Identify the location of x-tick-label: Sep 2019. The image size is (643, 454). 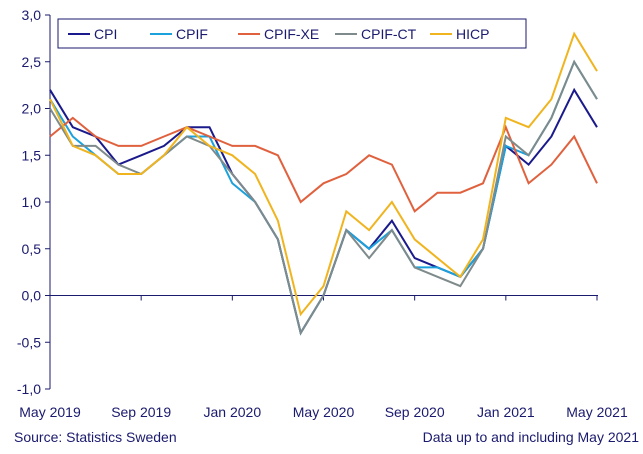
(141, 412).